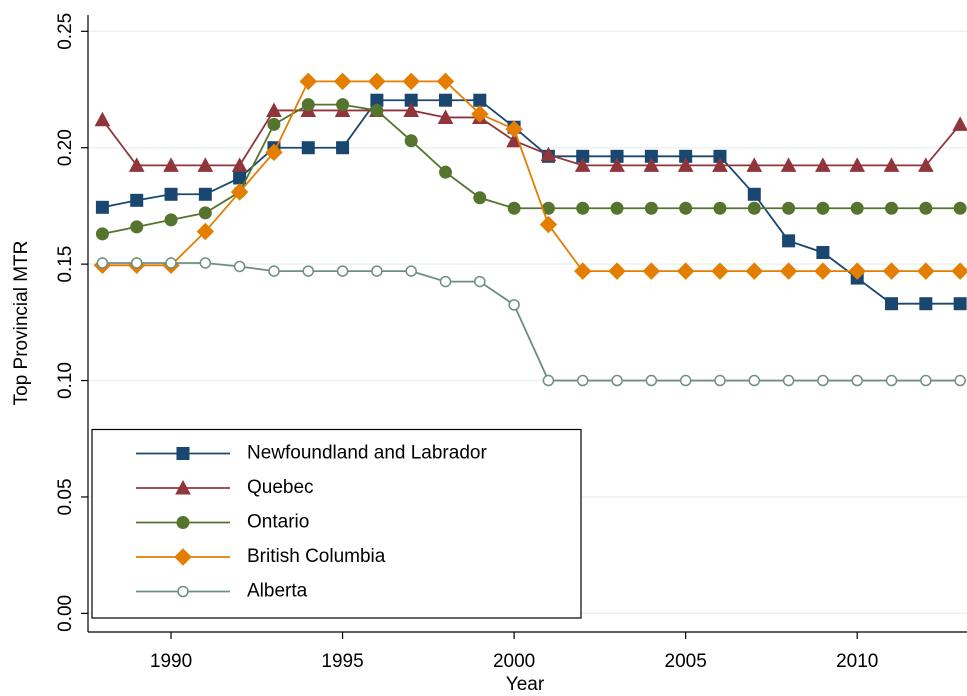 This screenshot has height=696, width=967. I want to click on y-tick-label: 0.00, so click(65, 613).